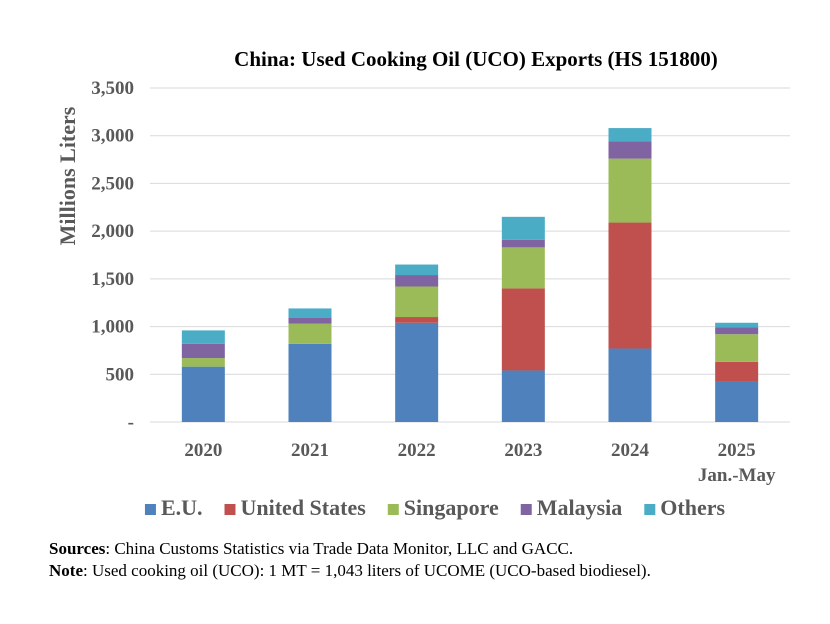  Describe the element at coordinates (203, 351) in the screenshot. I see `bar-segment-malaysia-2020` at that location.